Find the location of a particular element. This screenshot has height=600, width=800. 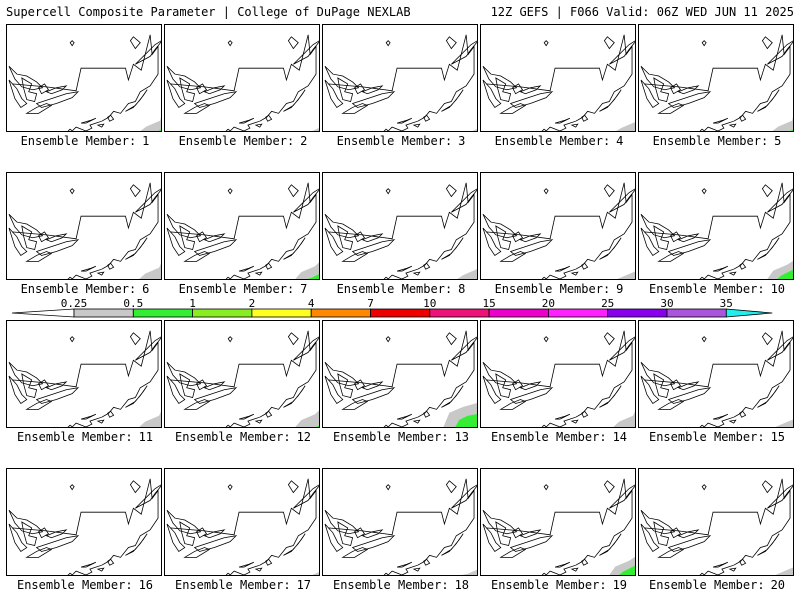

colorbar-graphic is located at coordinates (392, 313).